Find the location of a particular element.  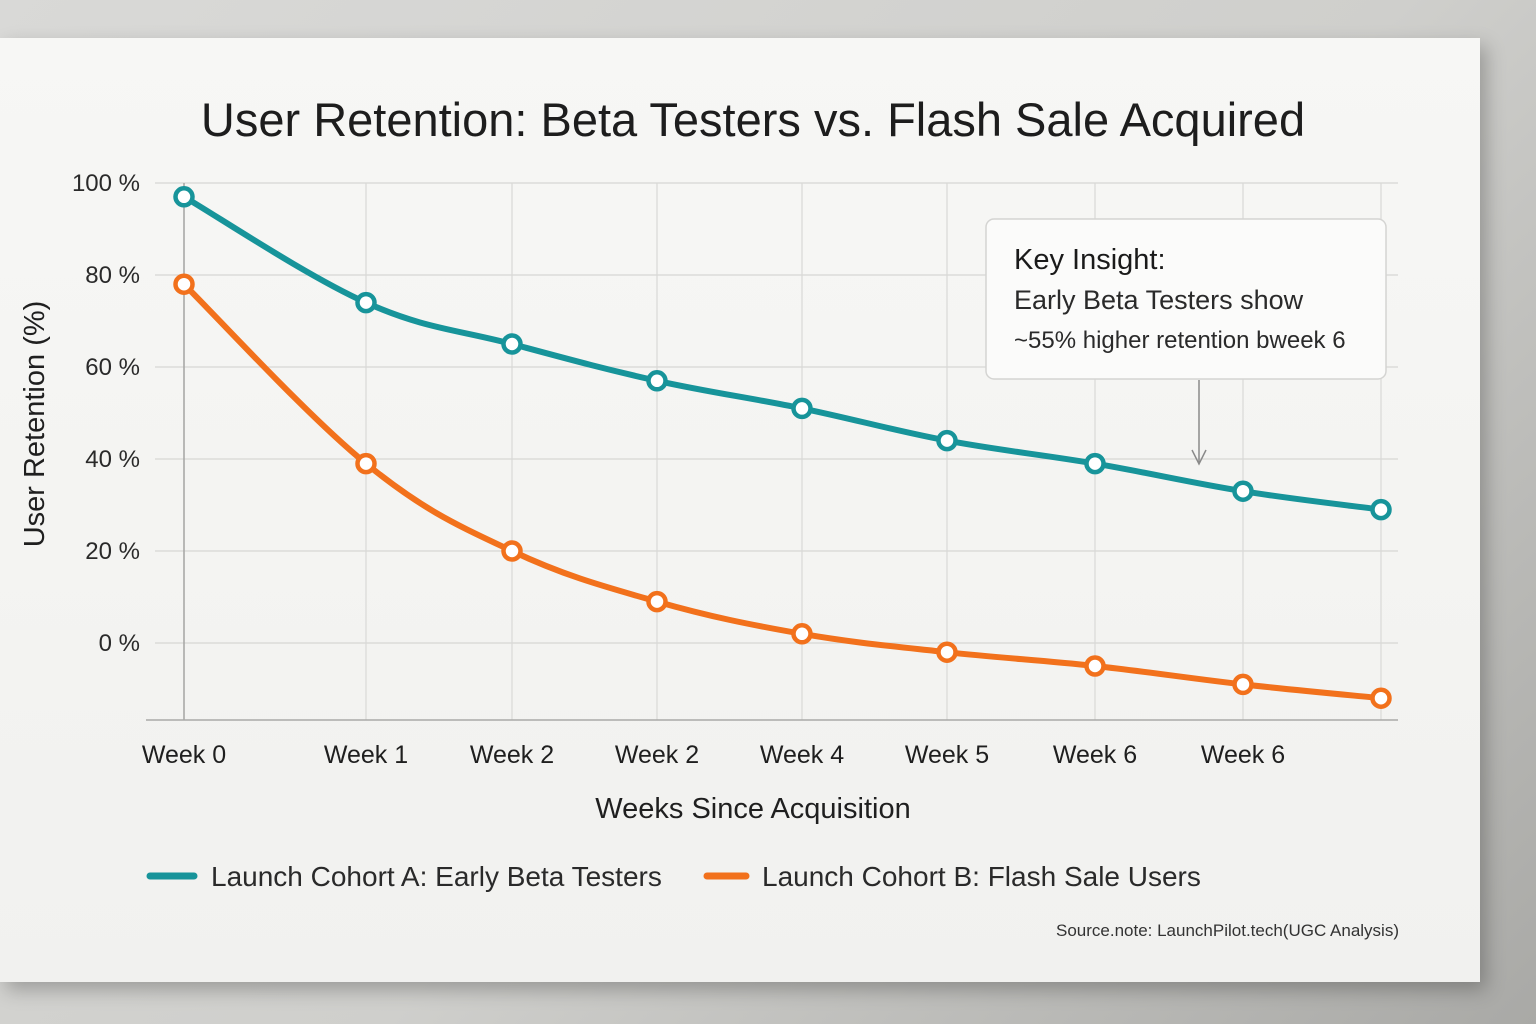

annotation-line-1: Early Beta Testers show is located at coordinates (1159, 300).